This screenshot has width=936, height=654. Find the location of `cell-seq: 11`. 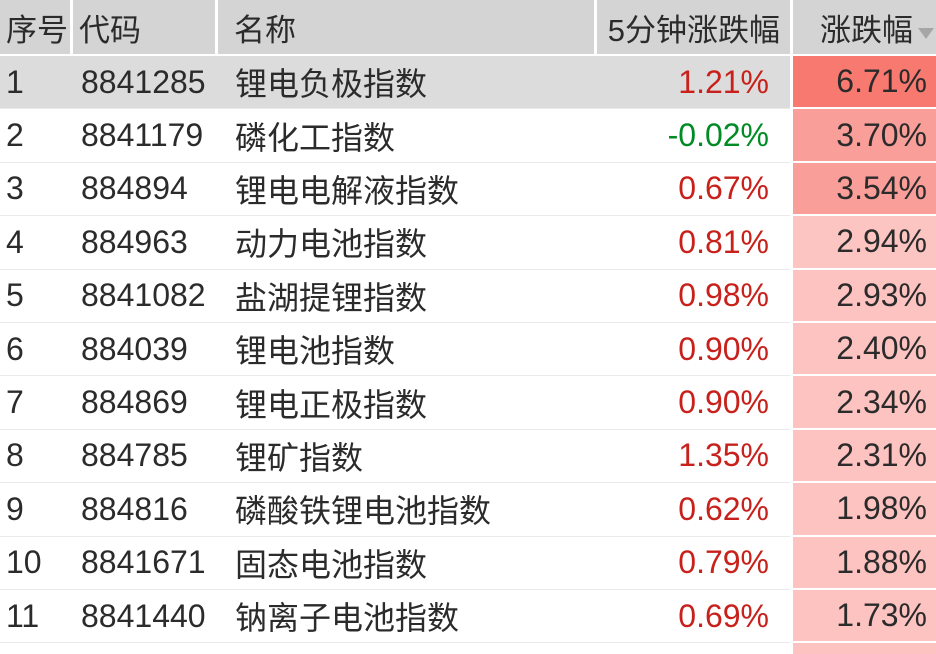

cell-seq: 11 is located at coordinates (35, 617).